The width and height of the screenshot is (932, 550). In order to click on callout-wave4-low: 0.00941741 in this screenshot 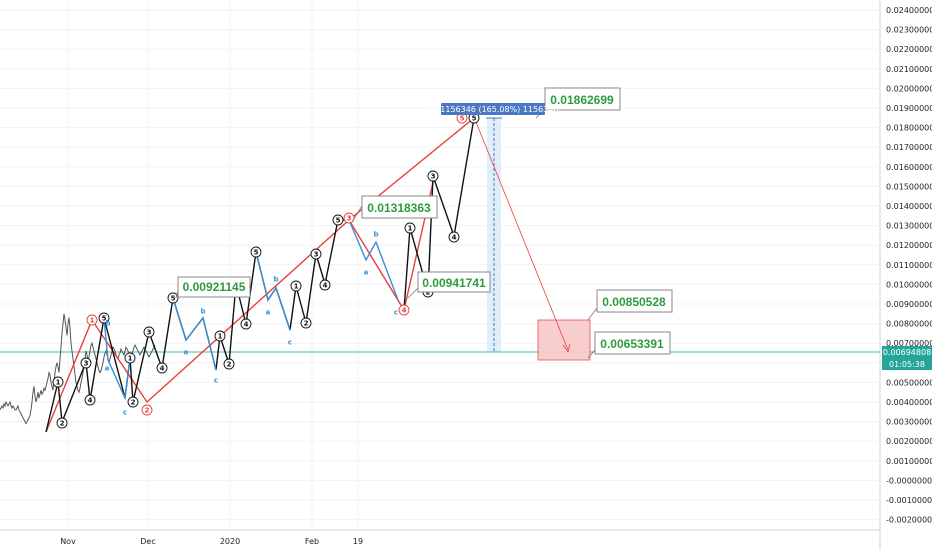, I will do `click(449, 285)`.